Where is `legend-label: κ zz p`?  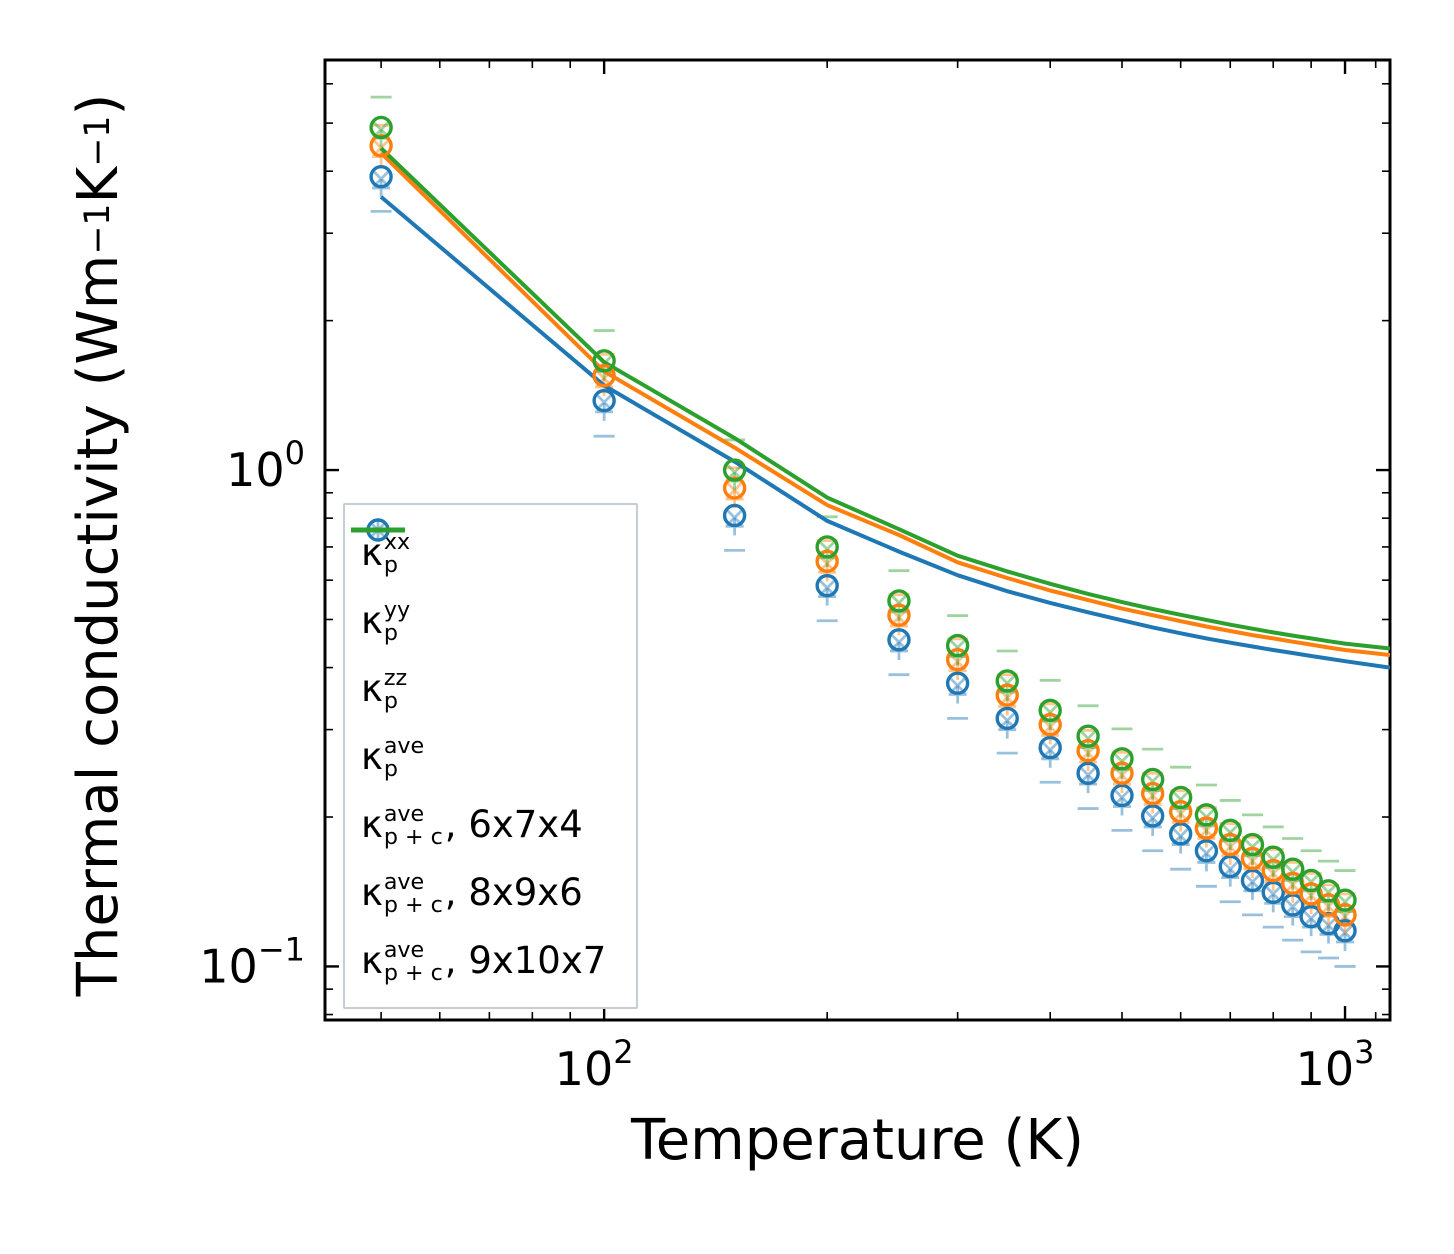
legend-label: κ zz p is located at coordinates (384, 689).